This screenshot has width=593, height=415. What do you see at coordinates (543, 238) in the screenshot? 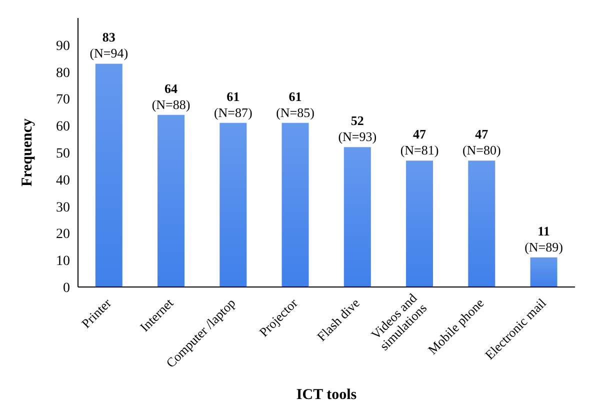
I see `data-label: 11 (N=89)` at bounding box center [543, 238].